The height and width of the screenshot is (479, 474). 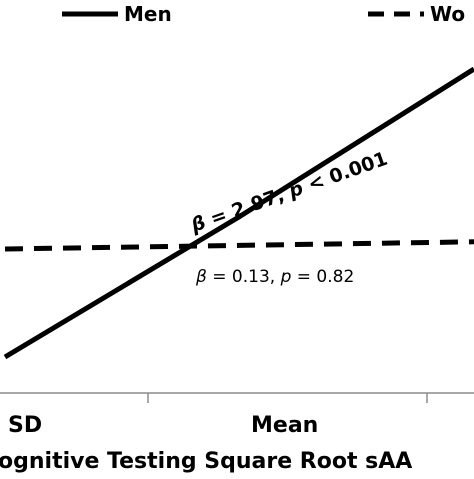 What do you see at coordinates (322, 277) in the screenshot?
I see `annotation-women-p-value: = 0.82` at bounding box center [322, 277].